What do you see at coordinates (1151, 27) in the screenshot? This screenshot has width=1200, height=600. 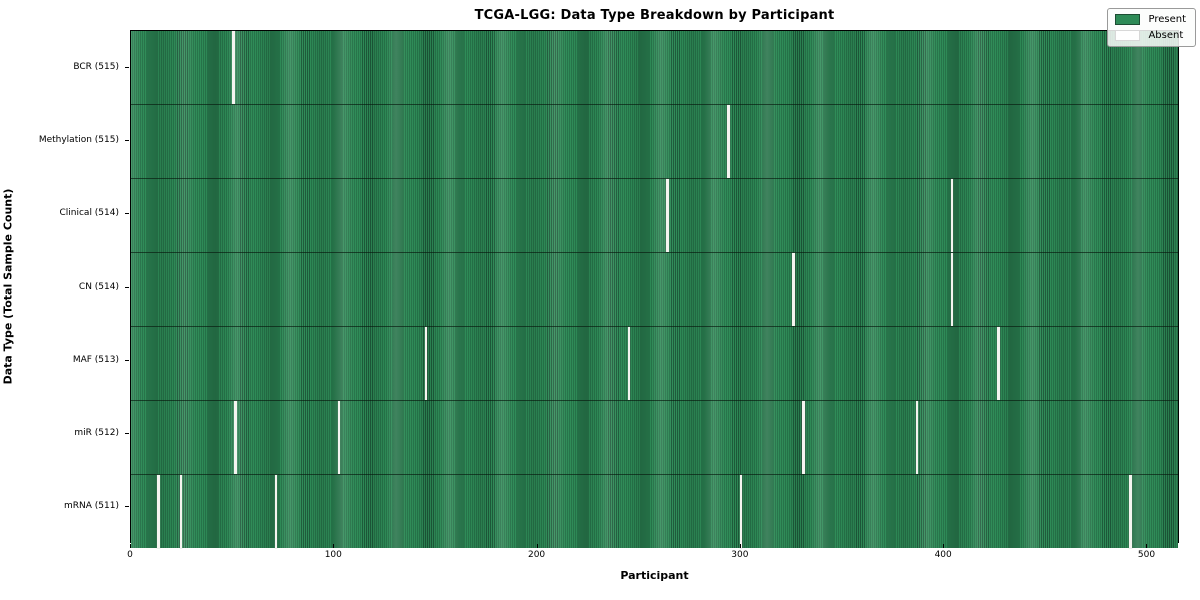 I see `legend: Present Absent` at bounding box center [1151, 27].